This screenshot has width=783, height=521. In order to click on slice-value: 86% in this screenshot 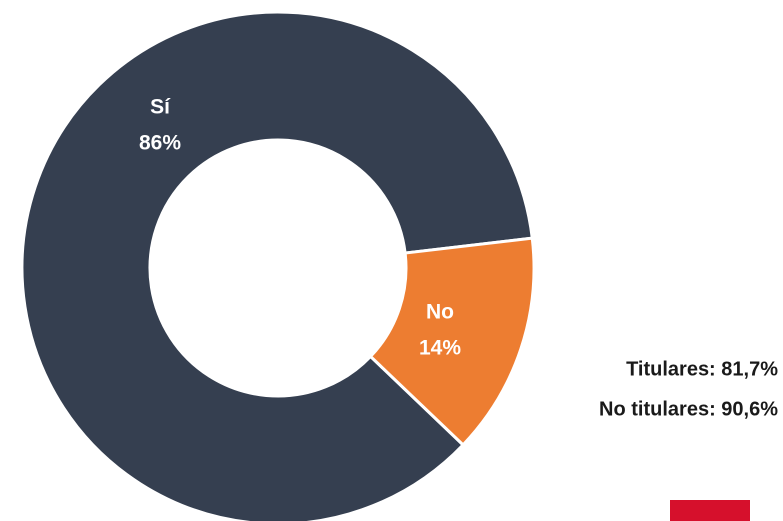, I will do `click(160, 143)`.